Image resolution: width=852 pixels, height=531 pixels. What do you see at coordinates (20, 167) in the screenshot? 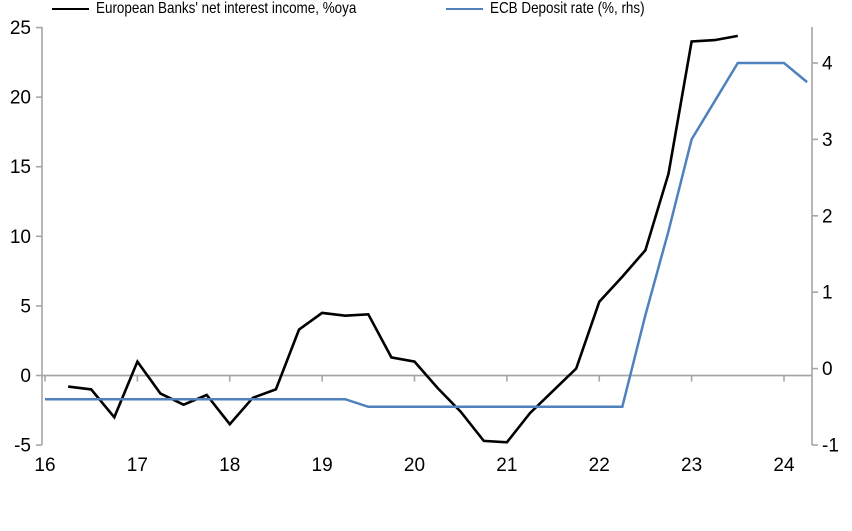
I see `left-axis-tick-label: 15` at bounding box center [20, 167].